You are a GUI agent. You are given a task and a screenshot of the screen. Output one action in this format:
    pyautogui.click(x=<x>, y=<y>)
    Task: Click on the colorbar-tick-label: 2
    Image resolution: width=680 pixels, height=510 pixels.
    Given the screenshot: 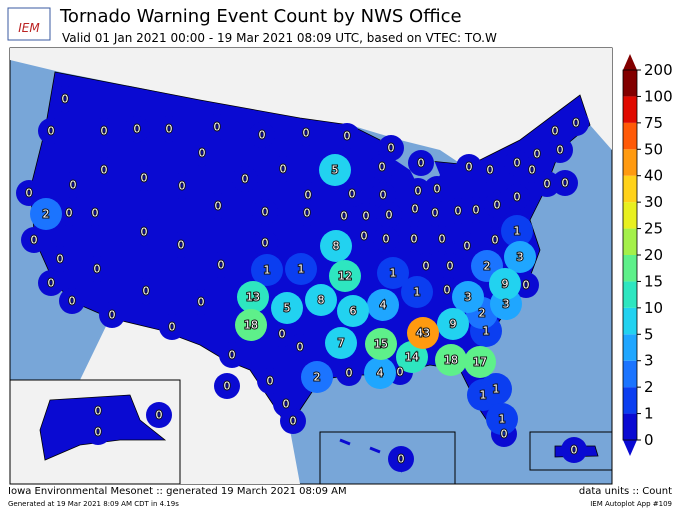 What is the action you would take?
    pyautogui.click(x=649, y=387)
    